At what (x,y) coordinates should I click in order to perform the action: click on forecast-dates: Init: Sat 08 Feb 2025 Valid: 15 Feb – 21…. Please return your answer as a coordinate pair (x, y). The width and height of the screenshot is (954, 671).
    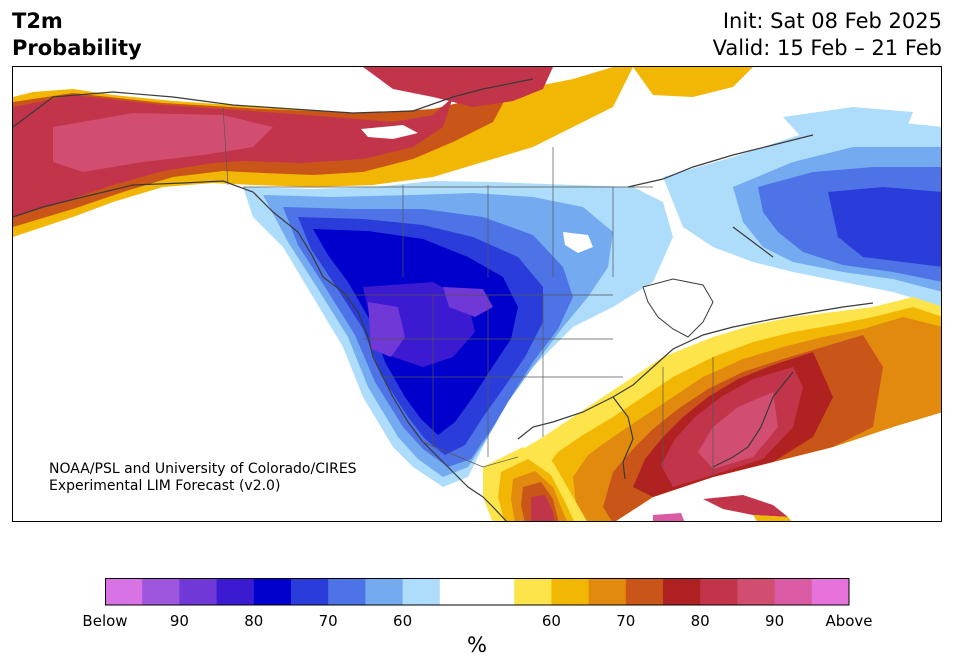
    Looking at the image, I should click on (827, 35).